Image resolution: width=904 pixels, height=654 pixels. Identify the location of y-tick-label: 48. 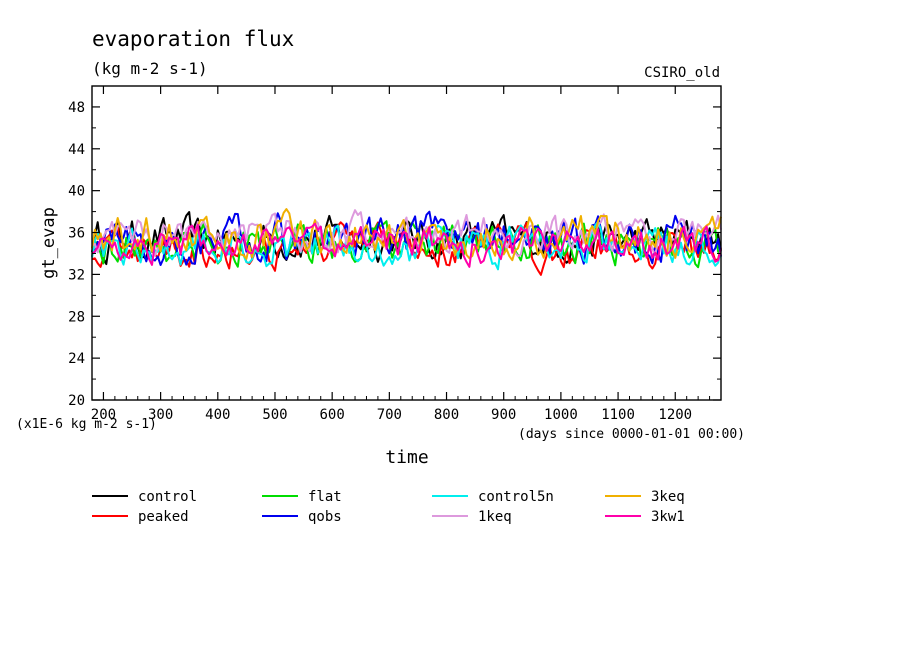
(76, 108).